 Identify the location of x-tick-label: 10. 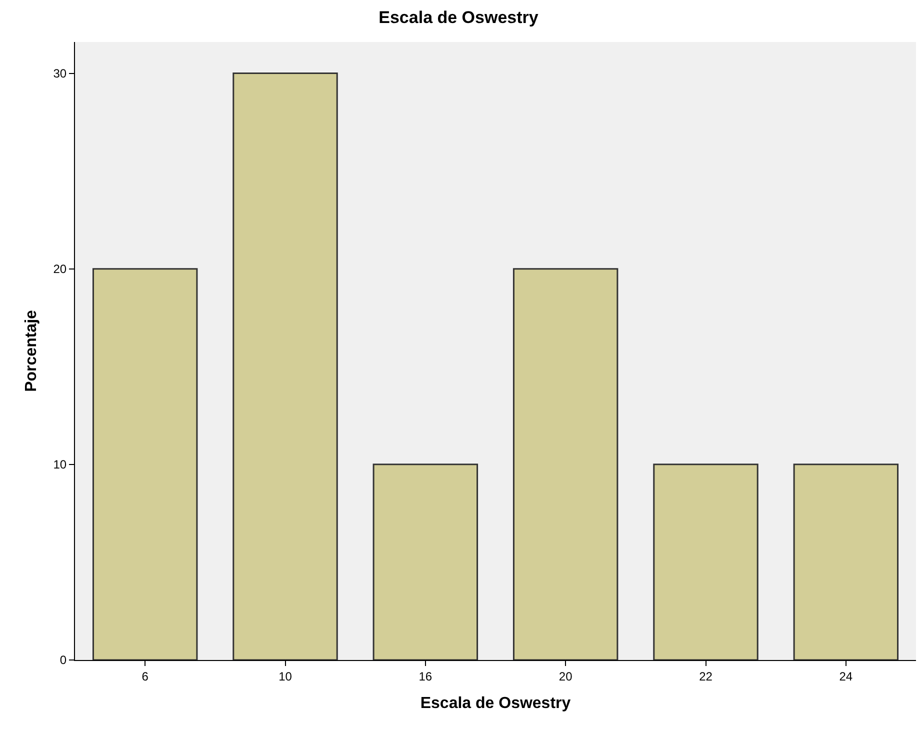
(285, 676).